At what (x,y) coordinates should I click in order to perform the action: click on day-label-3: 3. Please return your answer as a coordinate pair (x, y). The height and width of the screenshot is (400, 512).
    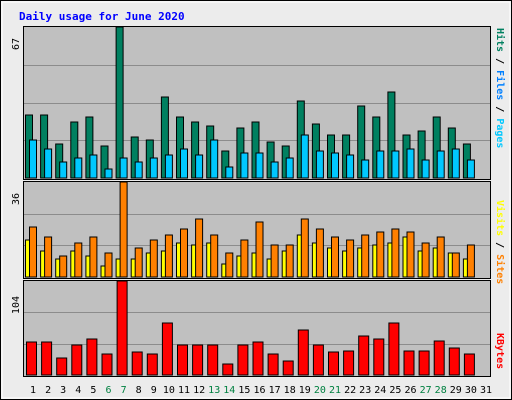
    Looking at the image, I should click on (63, 390).